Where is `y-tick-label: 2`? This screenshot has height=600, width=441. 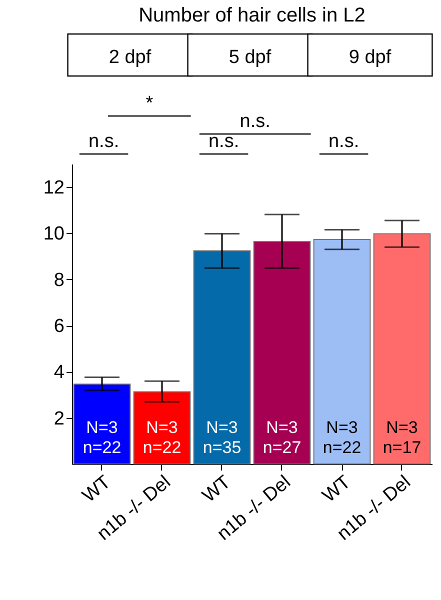 y-tick-label: 2 is located at coordinates (59, 419).